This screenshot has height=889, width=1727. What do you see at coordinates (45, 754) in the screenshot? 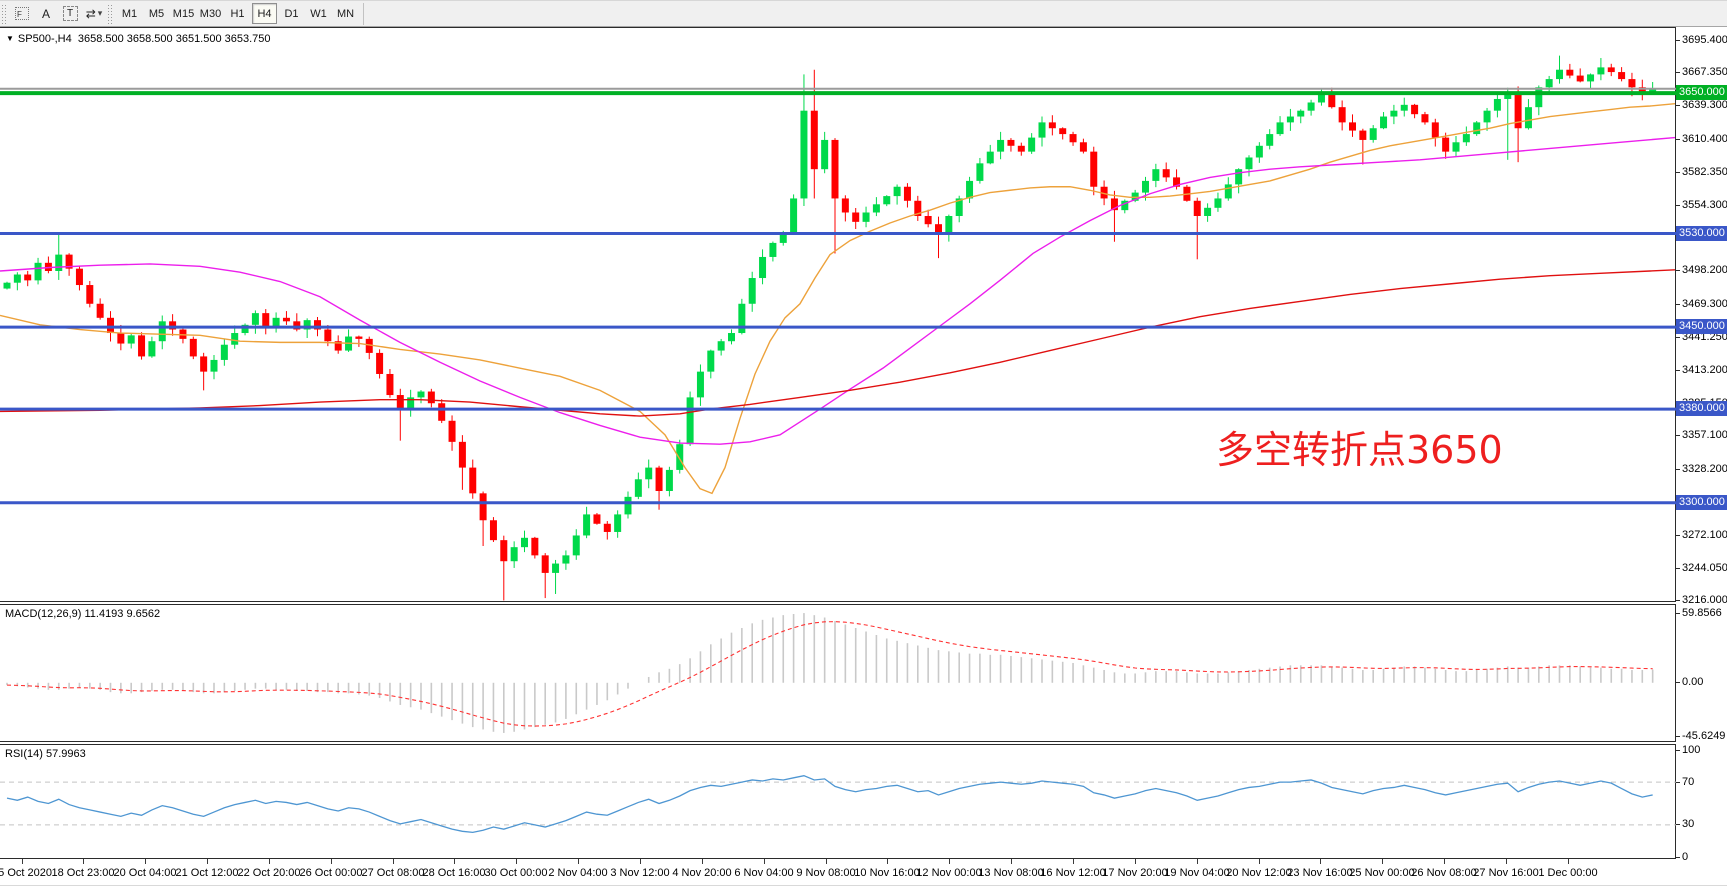
I see `rsi-indicator-label: RSI(14) 57.9963` at bounding box center [45, 754].